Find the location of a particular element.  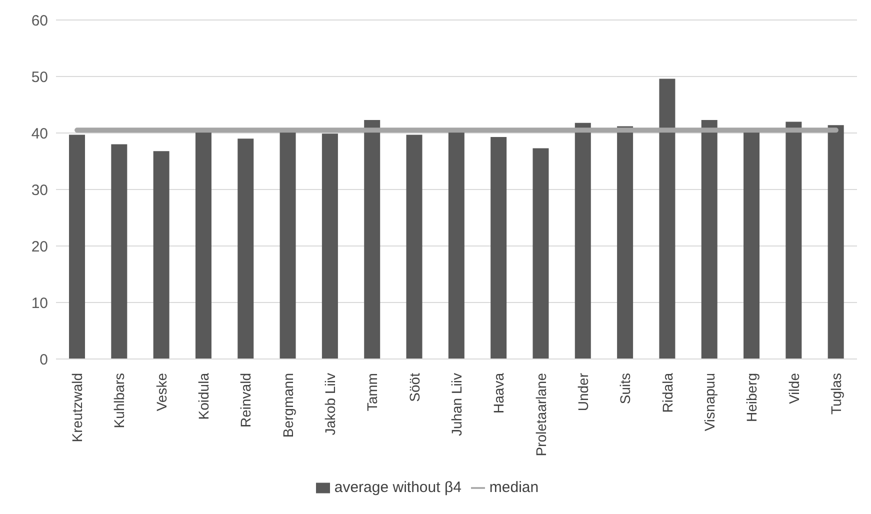

x-tick-label: Proletaarlane is located at coordinates (540, 414).